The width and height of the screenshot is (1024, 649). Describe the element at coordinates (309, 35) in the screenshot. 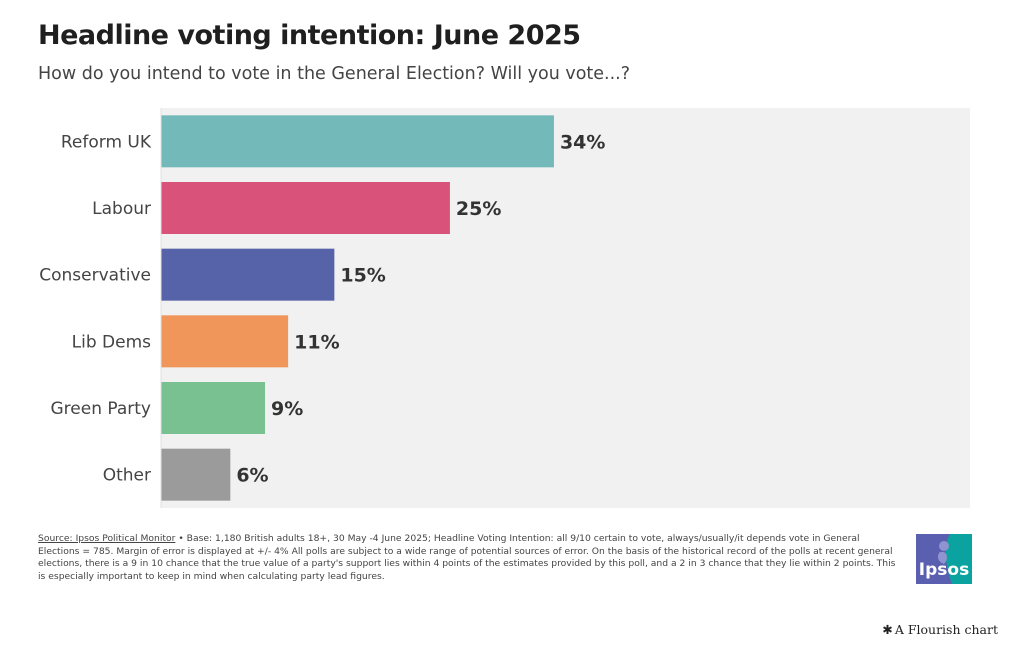

I see `chart-title: Headline voting intention: June 2025` at that location.